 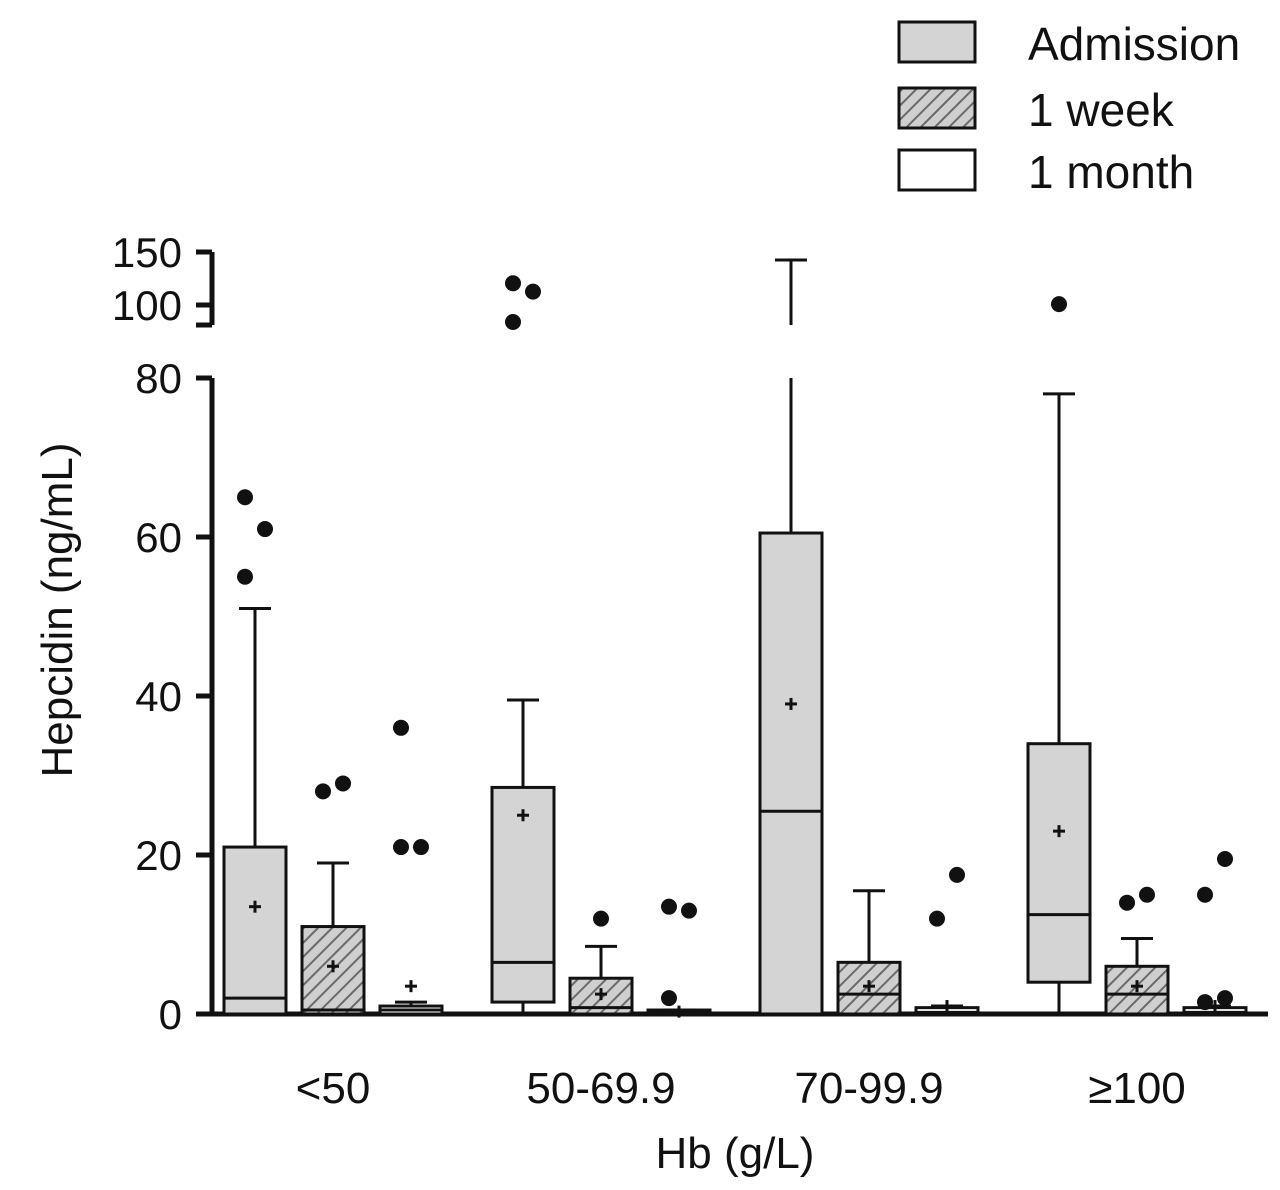 What do you see at coordinates (1101, 110) in the screenshot?
I see `legend-label: 1 week` at bounding box center [1101, 110].